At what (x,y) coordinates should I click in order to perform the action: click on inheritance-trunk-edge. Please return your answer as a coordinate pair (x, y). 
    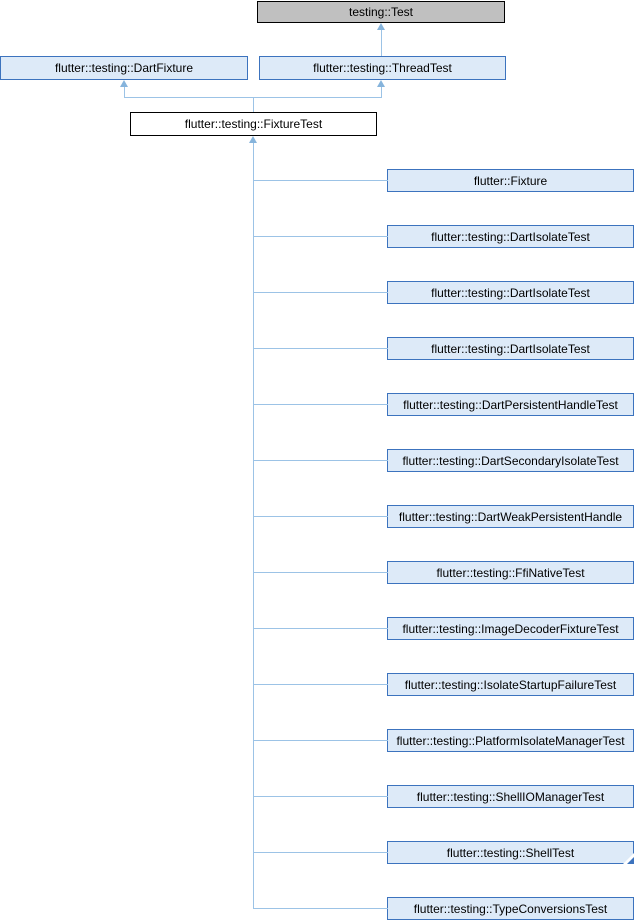
    Looking at the image, I should click on (253, 526).